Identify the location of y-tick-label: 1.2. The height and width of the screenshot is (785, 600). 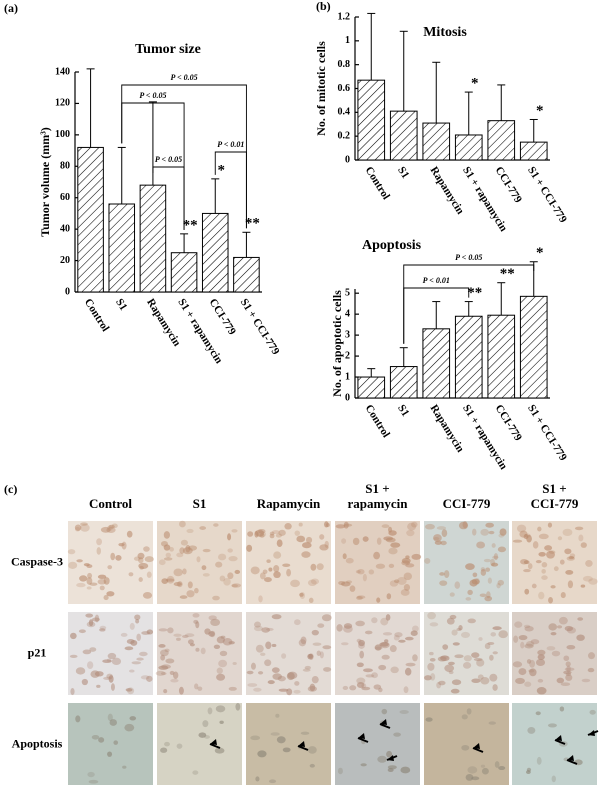
(344, 16).